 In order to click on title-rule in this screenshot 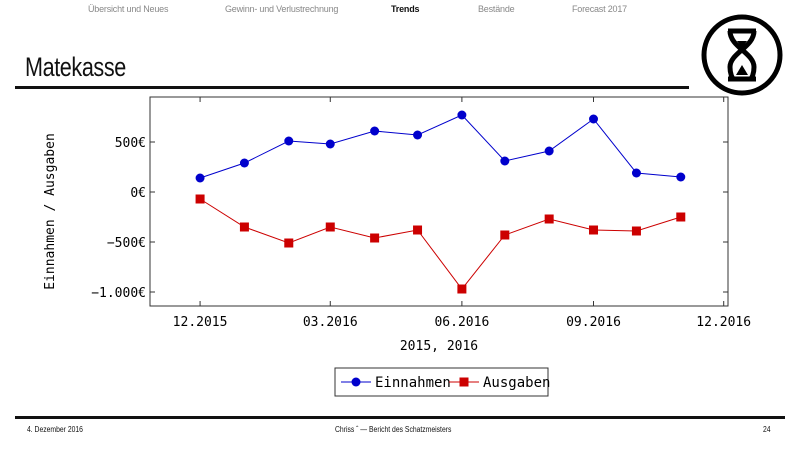, I will do `click(352, 87)`.